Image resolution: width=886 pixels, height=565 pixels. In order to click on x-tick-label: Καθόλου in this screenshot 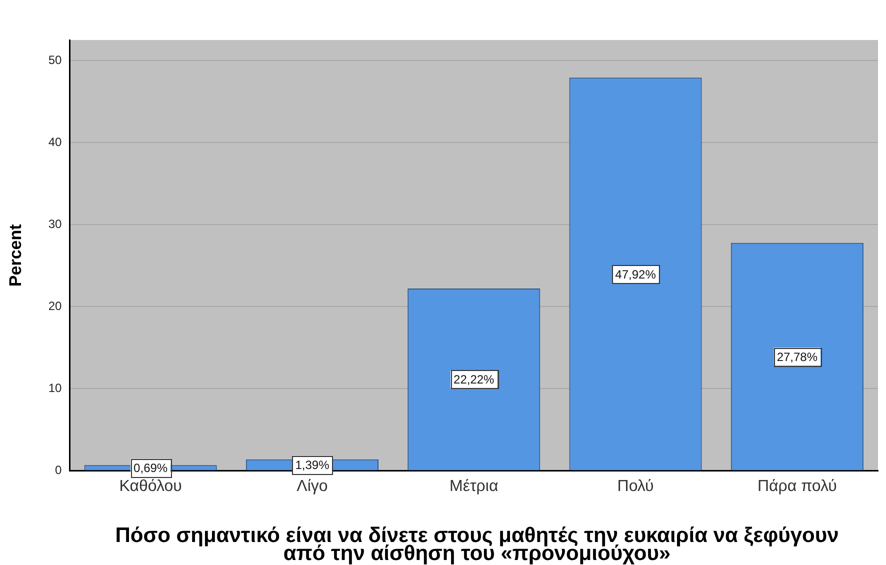, I will do `click(150, 486)`.